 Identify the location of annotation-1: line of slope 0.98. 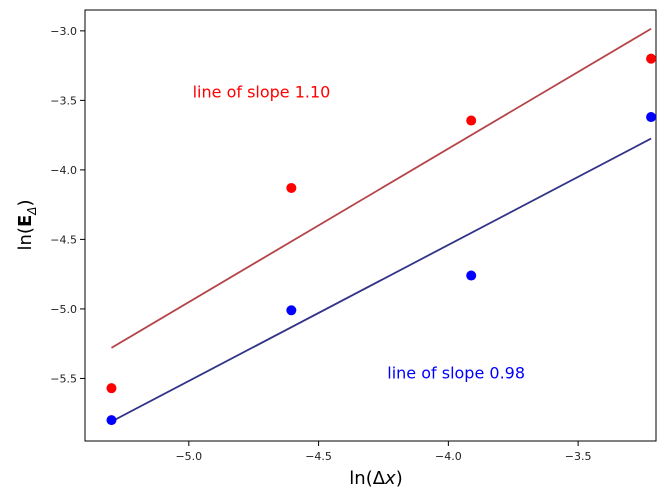
(456, 372).